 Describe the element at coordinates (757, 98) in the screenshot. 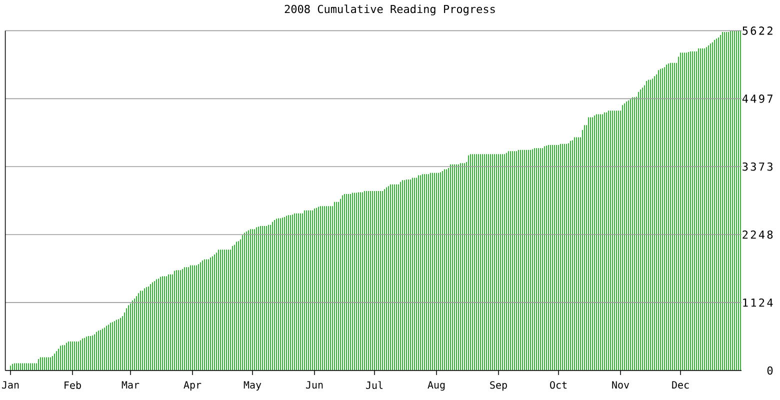

I see `y-tick-label: 4497` at that location.